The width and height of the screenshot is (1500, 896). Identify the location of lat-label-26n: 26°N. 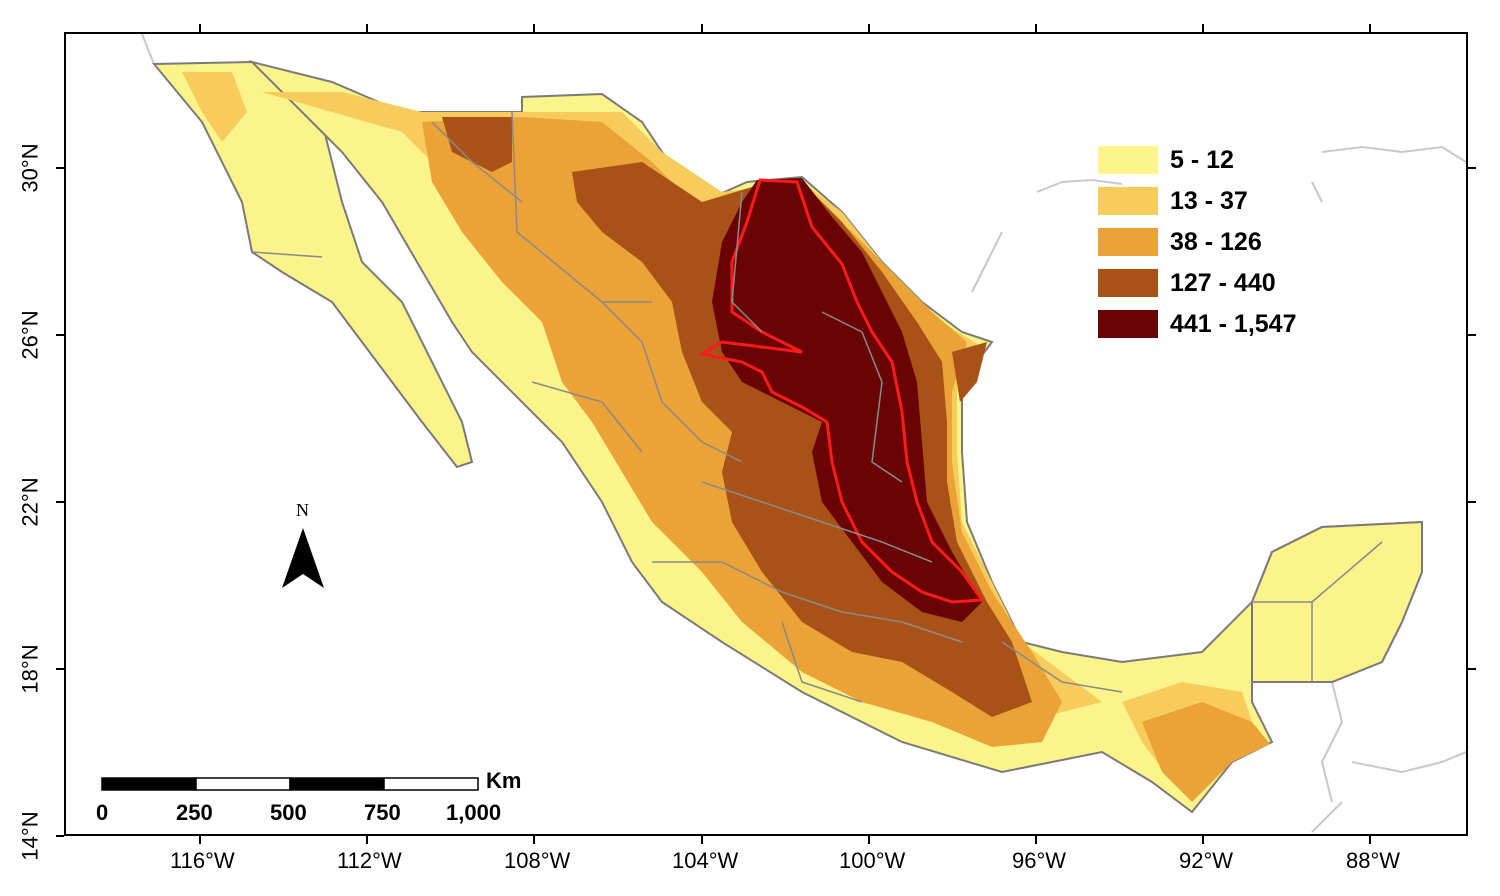
(30, 335).